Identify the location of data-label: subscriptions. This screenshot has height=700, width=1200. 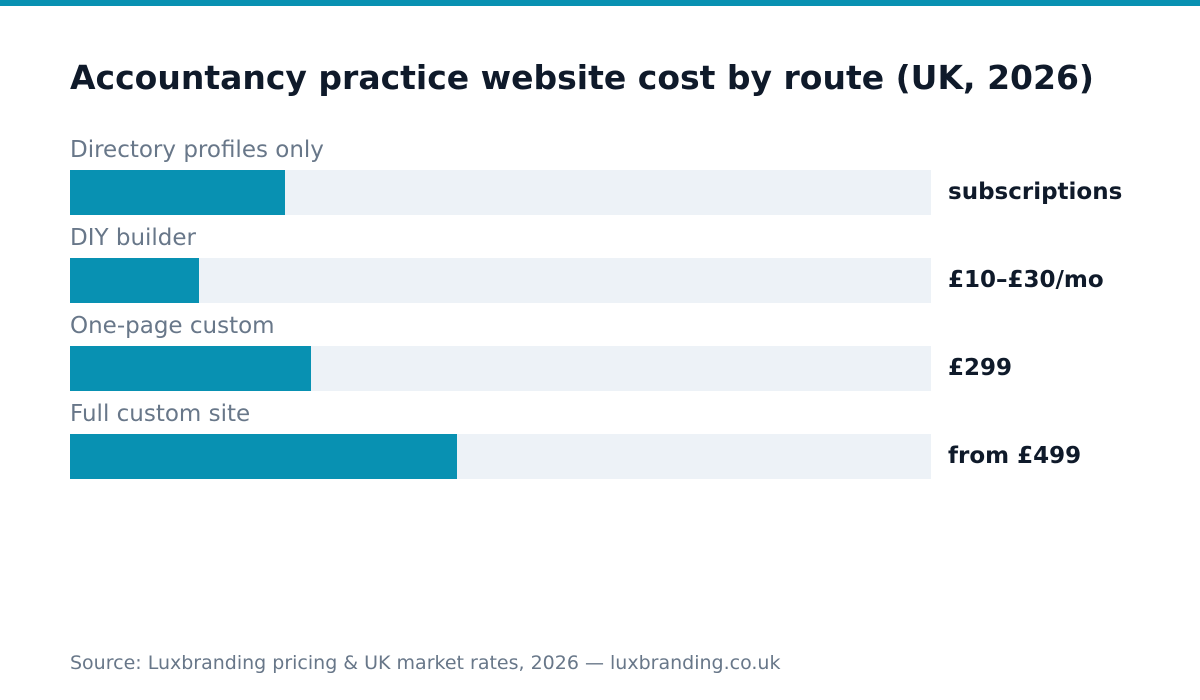
(1035, 192).